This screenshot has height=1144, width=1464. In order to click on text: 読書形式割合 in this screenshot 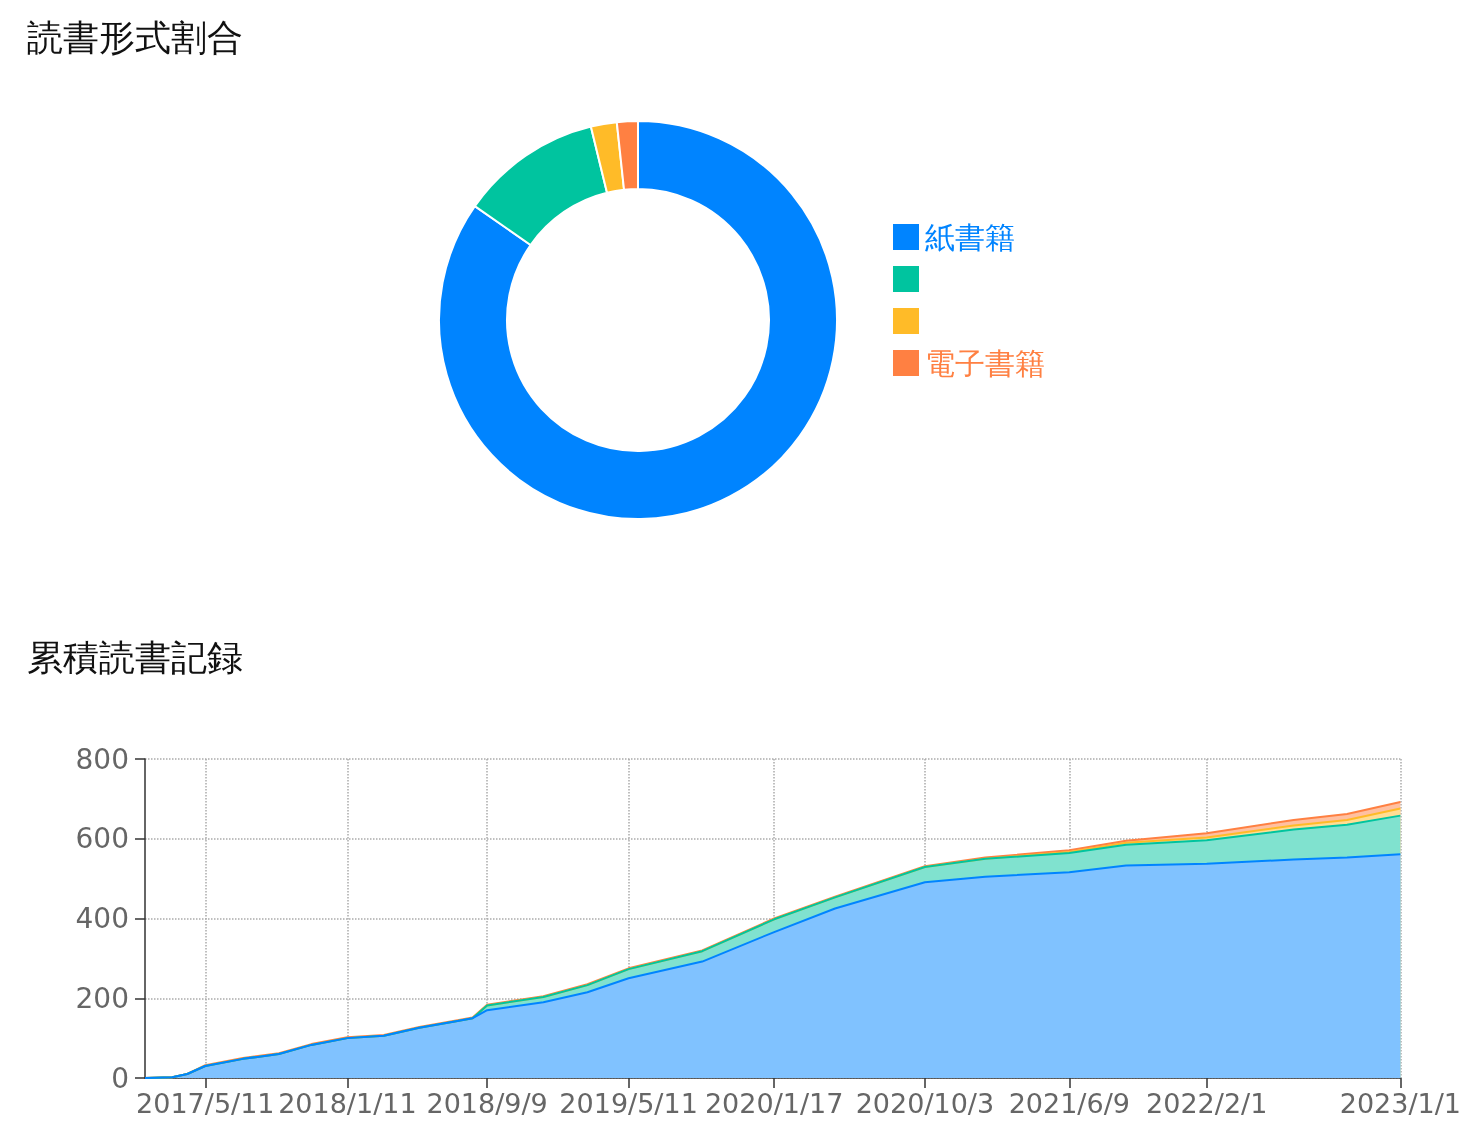, I will do `click(135, 37)`.